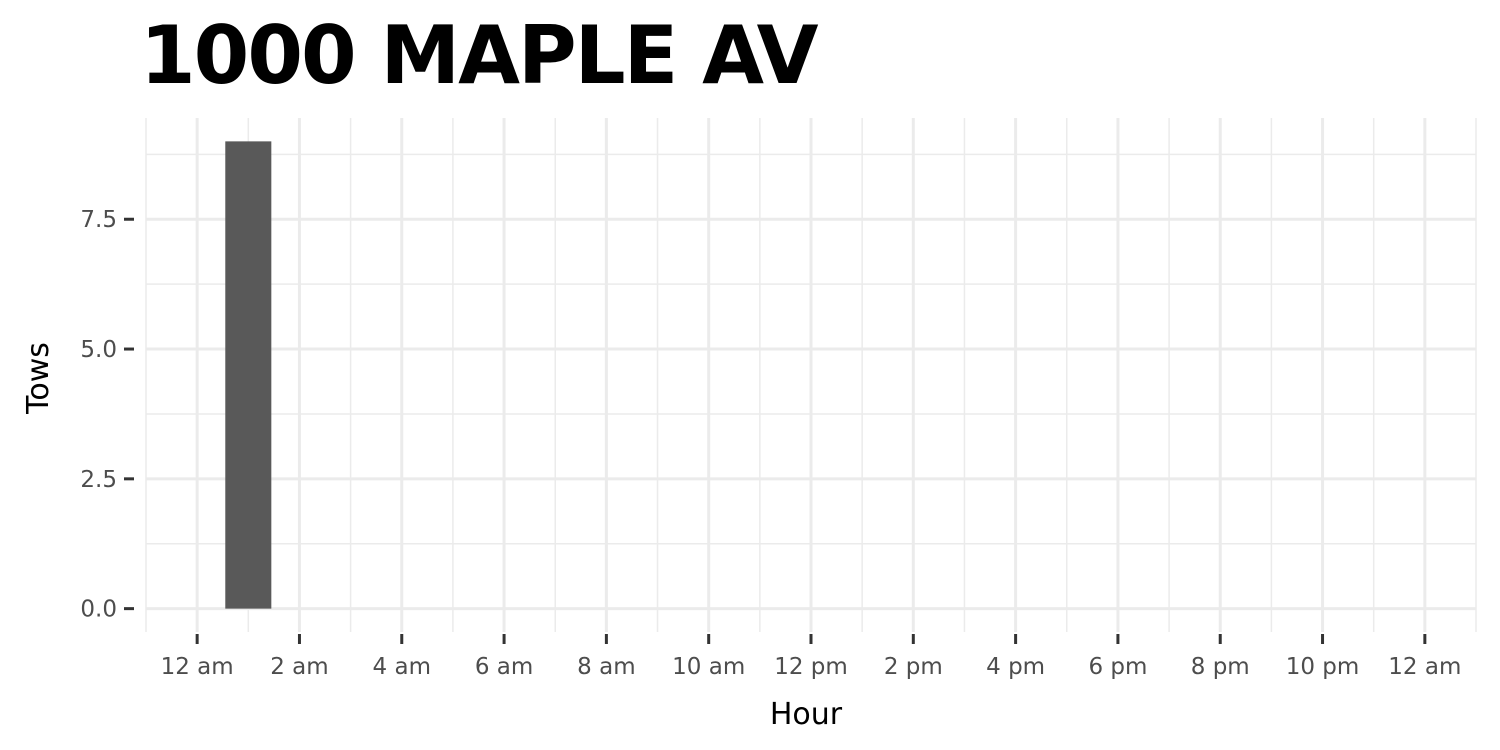 This screenshot has height=750, width=1500. What do you see at coordinates (402, 667) in the screenshot?
I see `x-tick-label: 4 am` at bounding box center [402, 667].